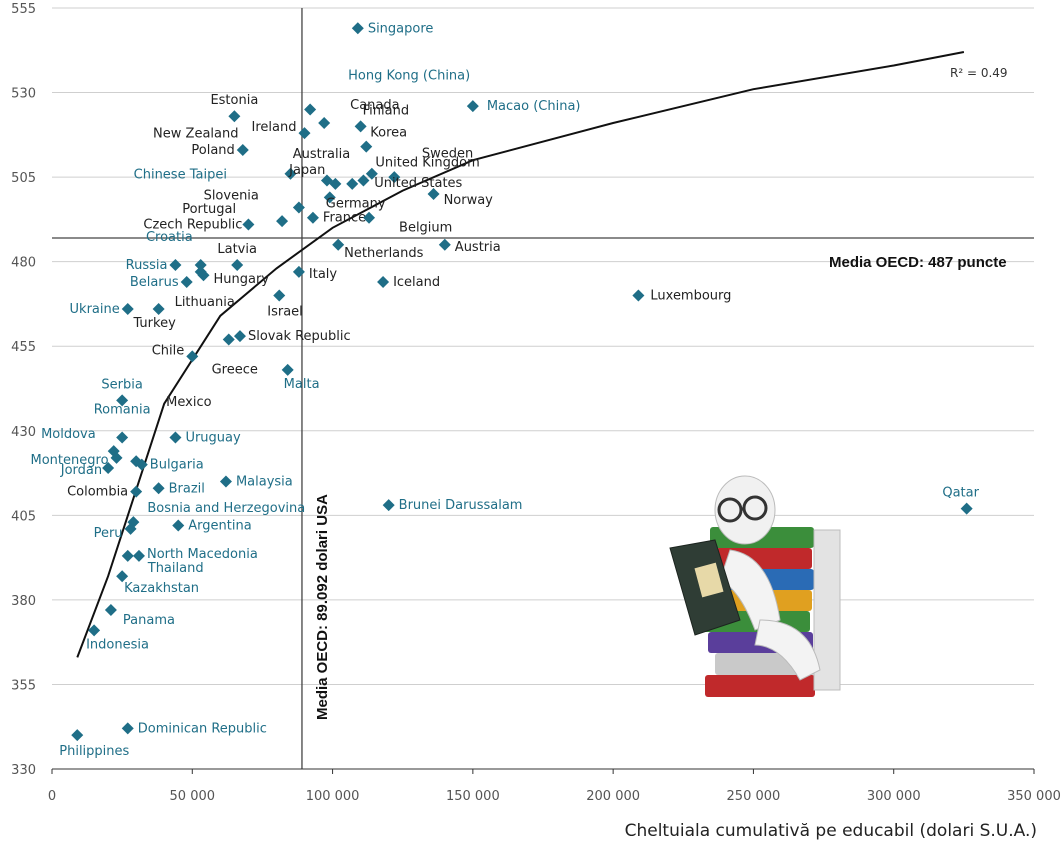 This screenshot has width=1061, height=843. Describe the element at coordinates (23, 516) in the screenshot. I see `y-tick-label: 405` at that location.